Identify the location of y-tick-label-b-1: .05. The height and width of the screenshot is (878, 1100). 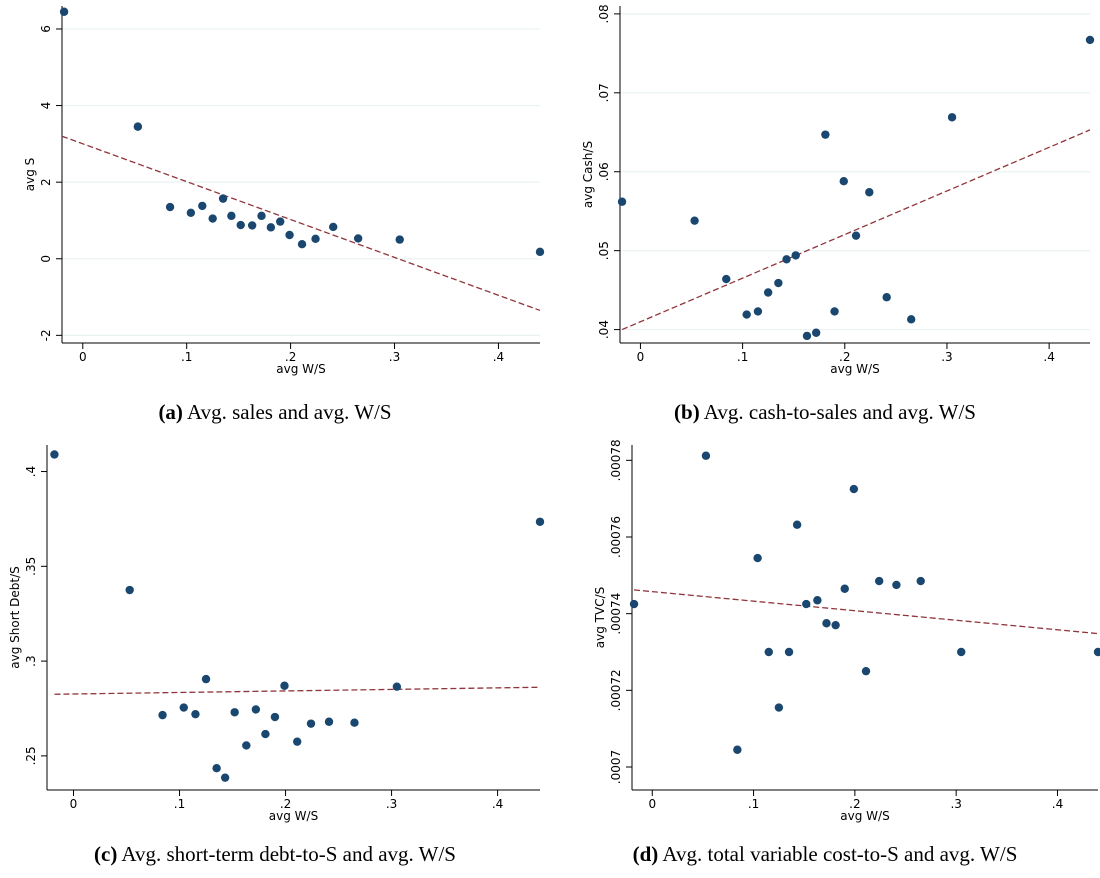
(604, 250).